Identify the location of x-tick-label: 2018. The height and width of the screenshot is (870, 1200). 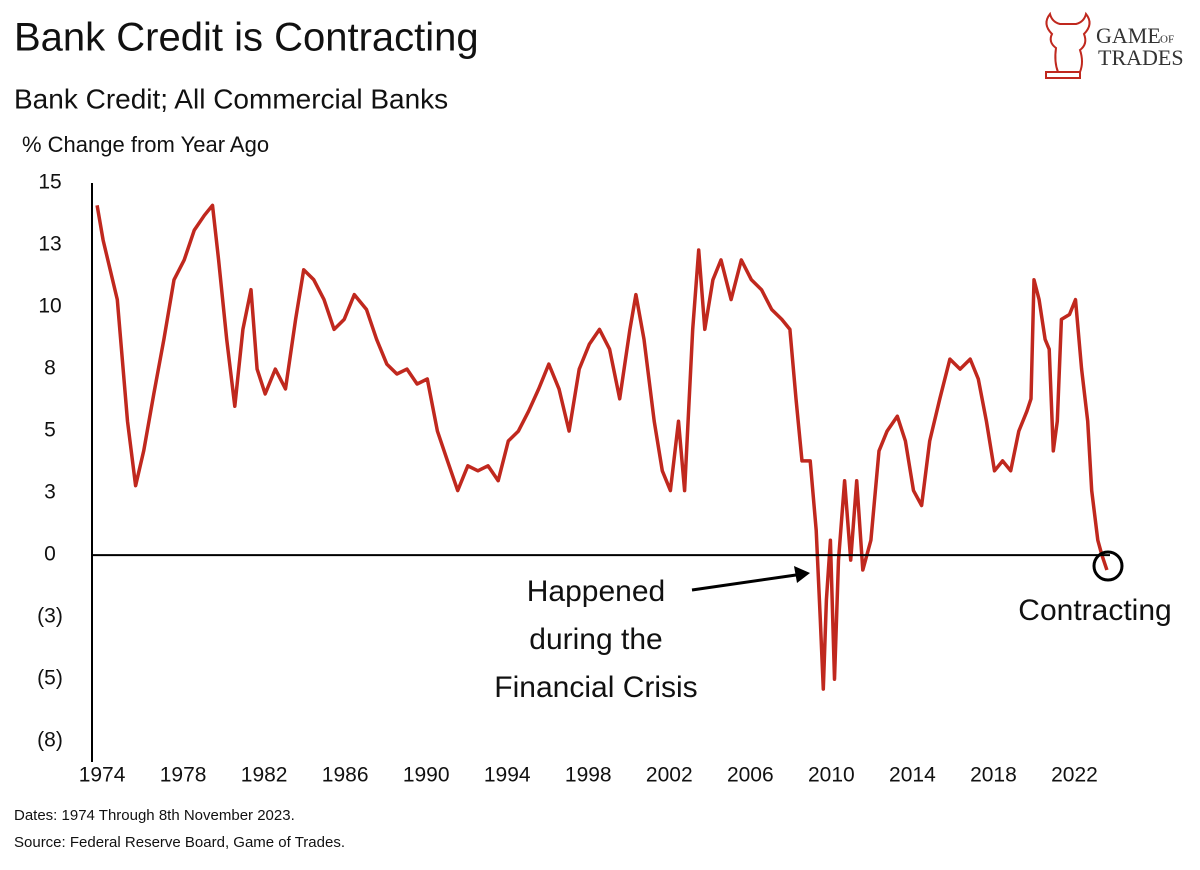
(993, 775).